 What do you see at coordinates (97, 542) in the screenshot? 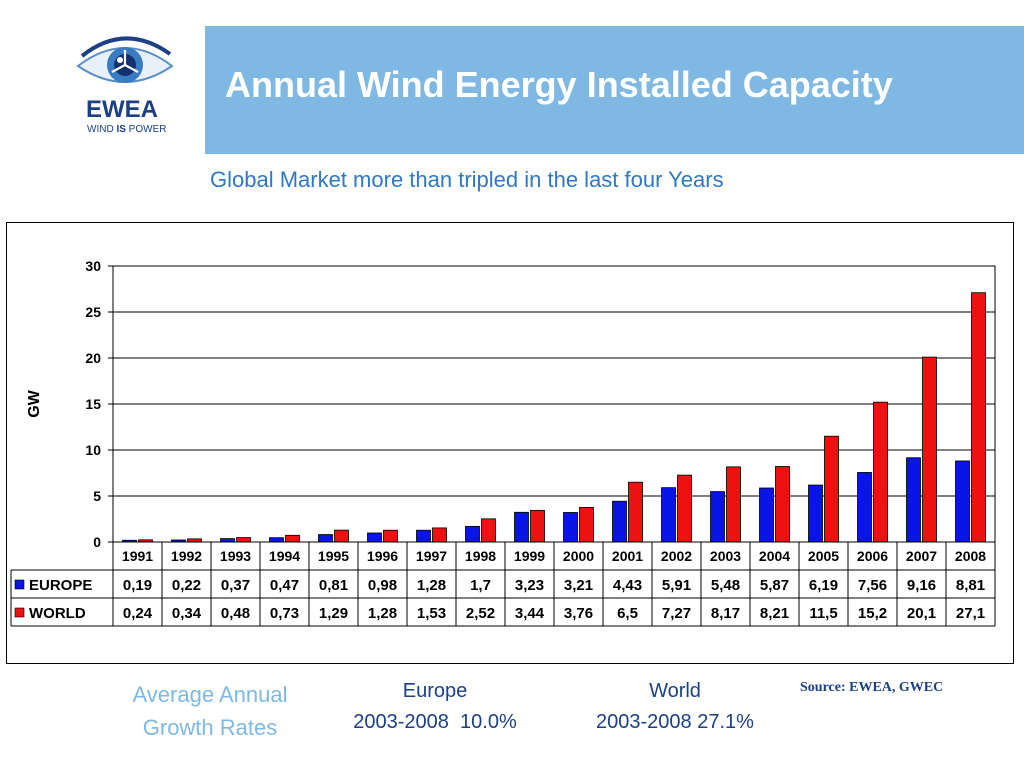
I see `y-tick-label: 0` at bounding box center [97, 542].